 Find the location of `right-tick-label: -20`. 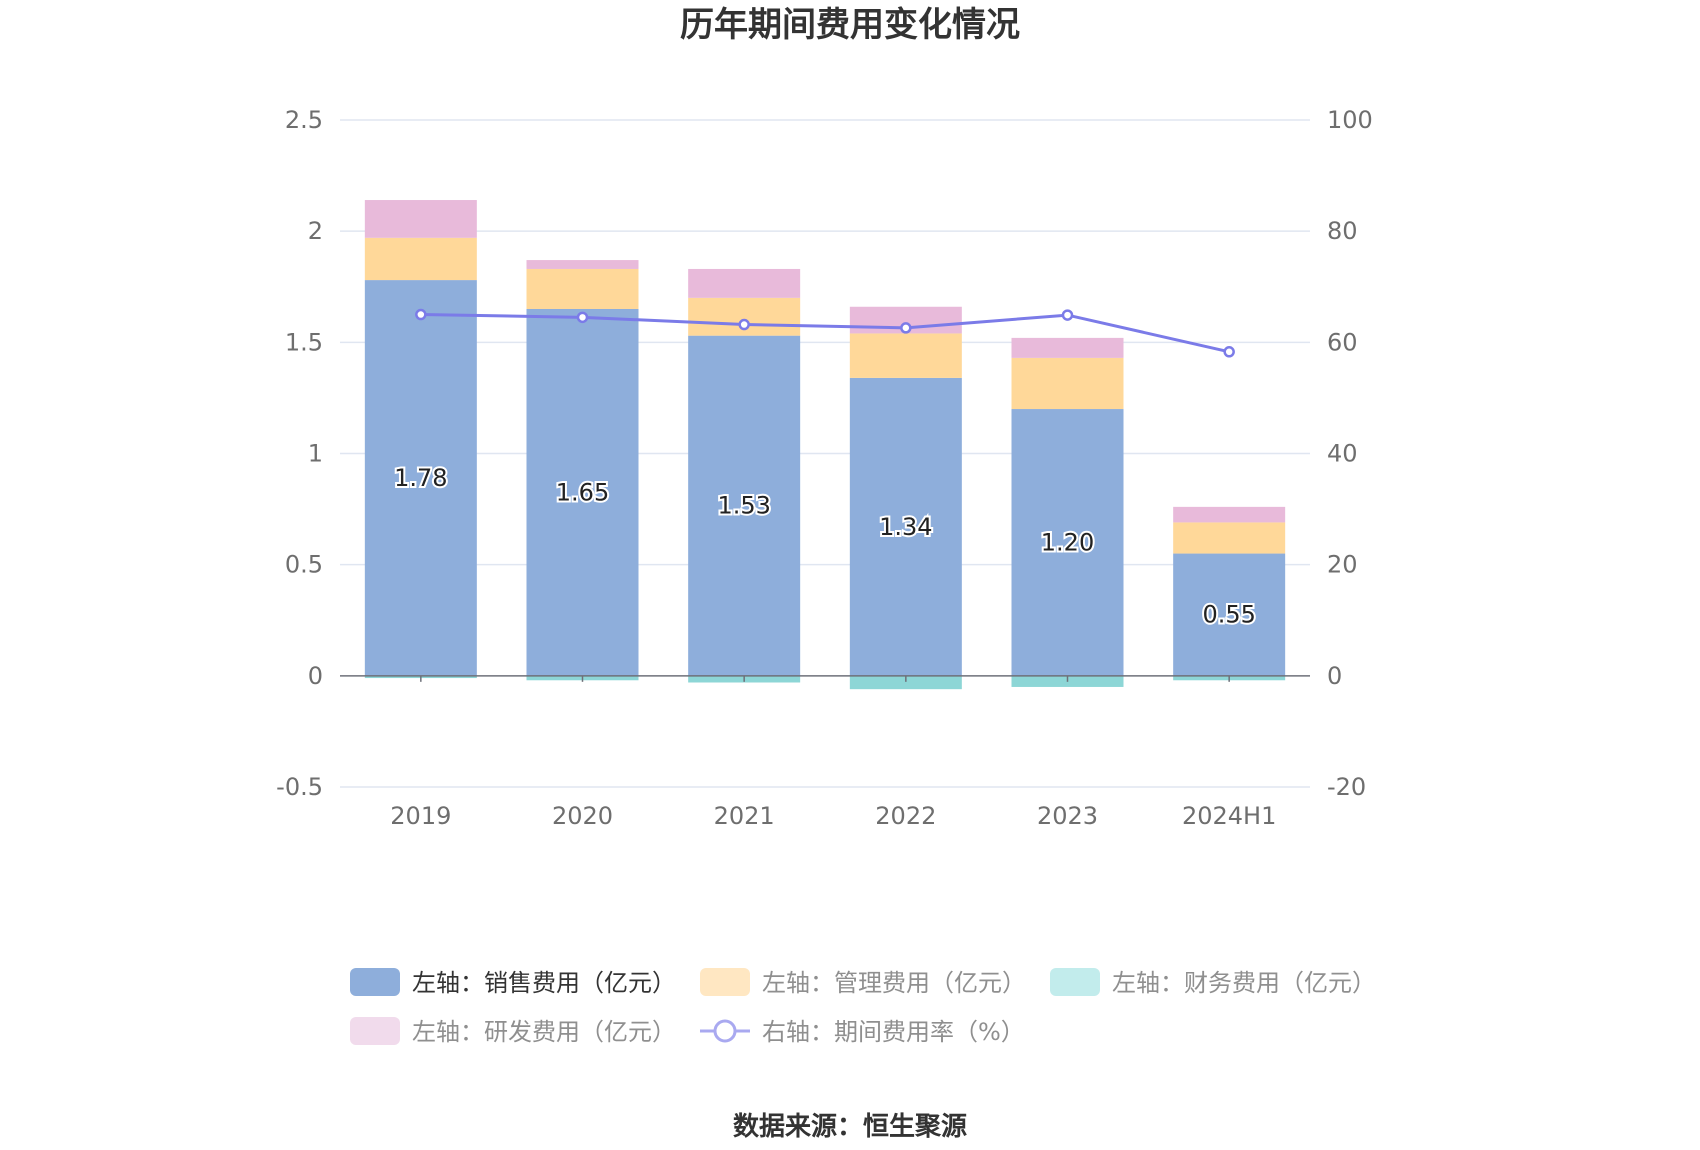

right-tick-label: -20 is located at coordinates (1346, 787).